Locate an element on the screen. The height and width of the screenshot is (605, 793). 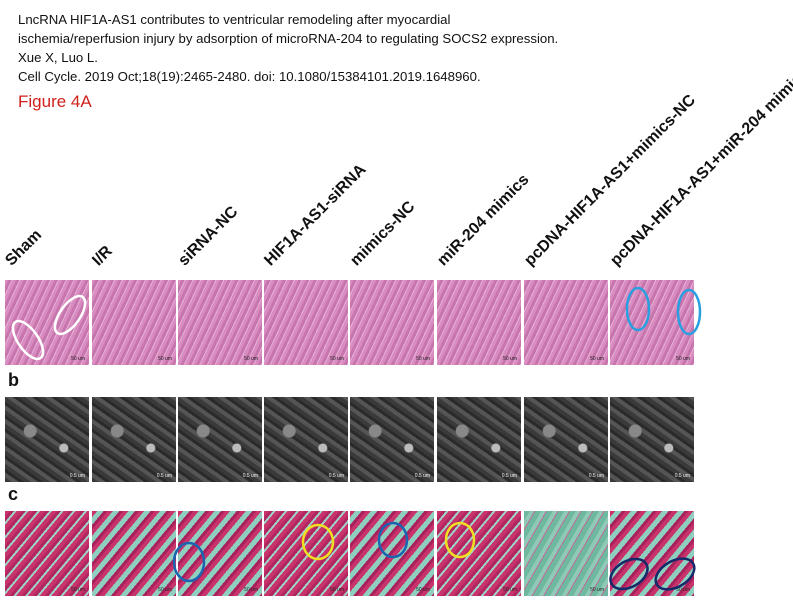
column-label: miR-204 mimics is located at coordinates (483, 220).